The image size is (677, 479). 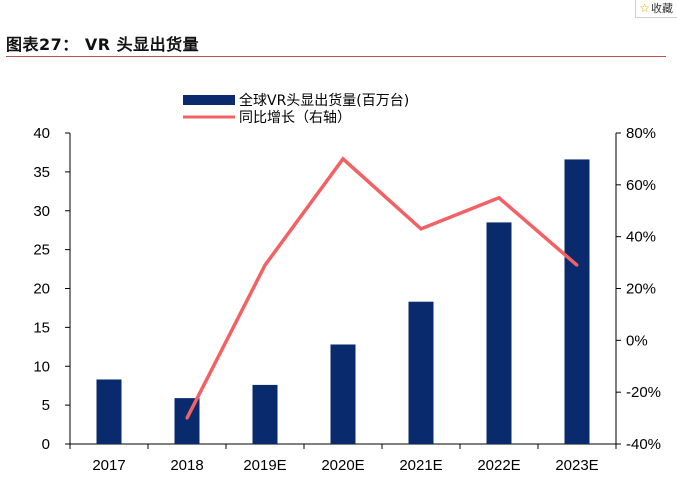 I want to click on growth-point-2018, so click(x=187, y=418).